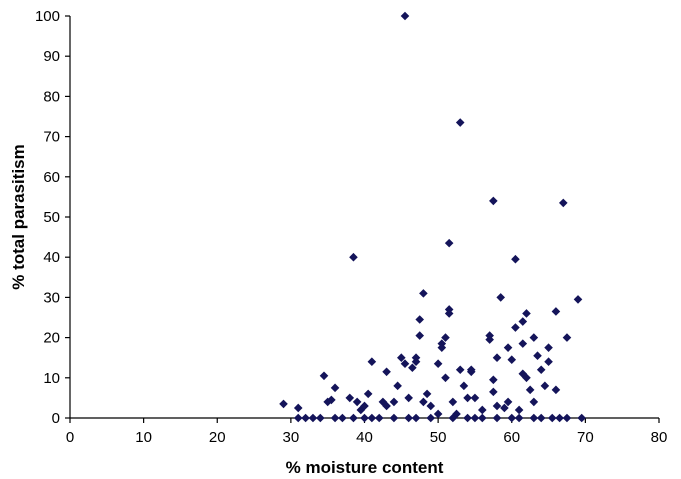  What do you see at coordinates (56, 418) in the screenshot?
I see `y-tick-label: 0` at bounding box center [56, 418].